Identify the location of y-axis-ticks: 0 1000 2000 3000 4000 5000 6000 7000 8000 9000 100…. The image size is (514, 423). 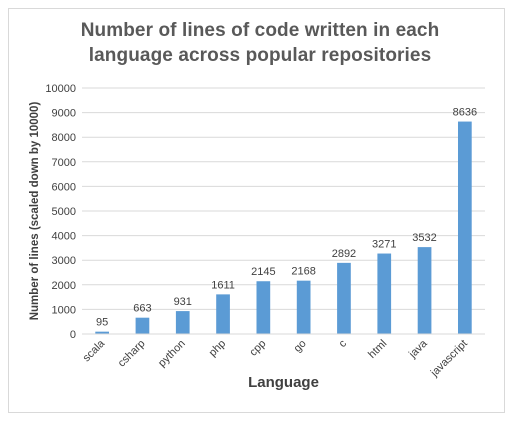
(60, 212).